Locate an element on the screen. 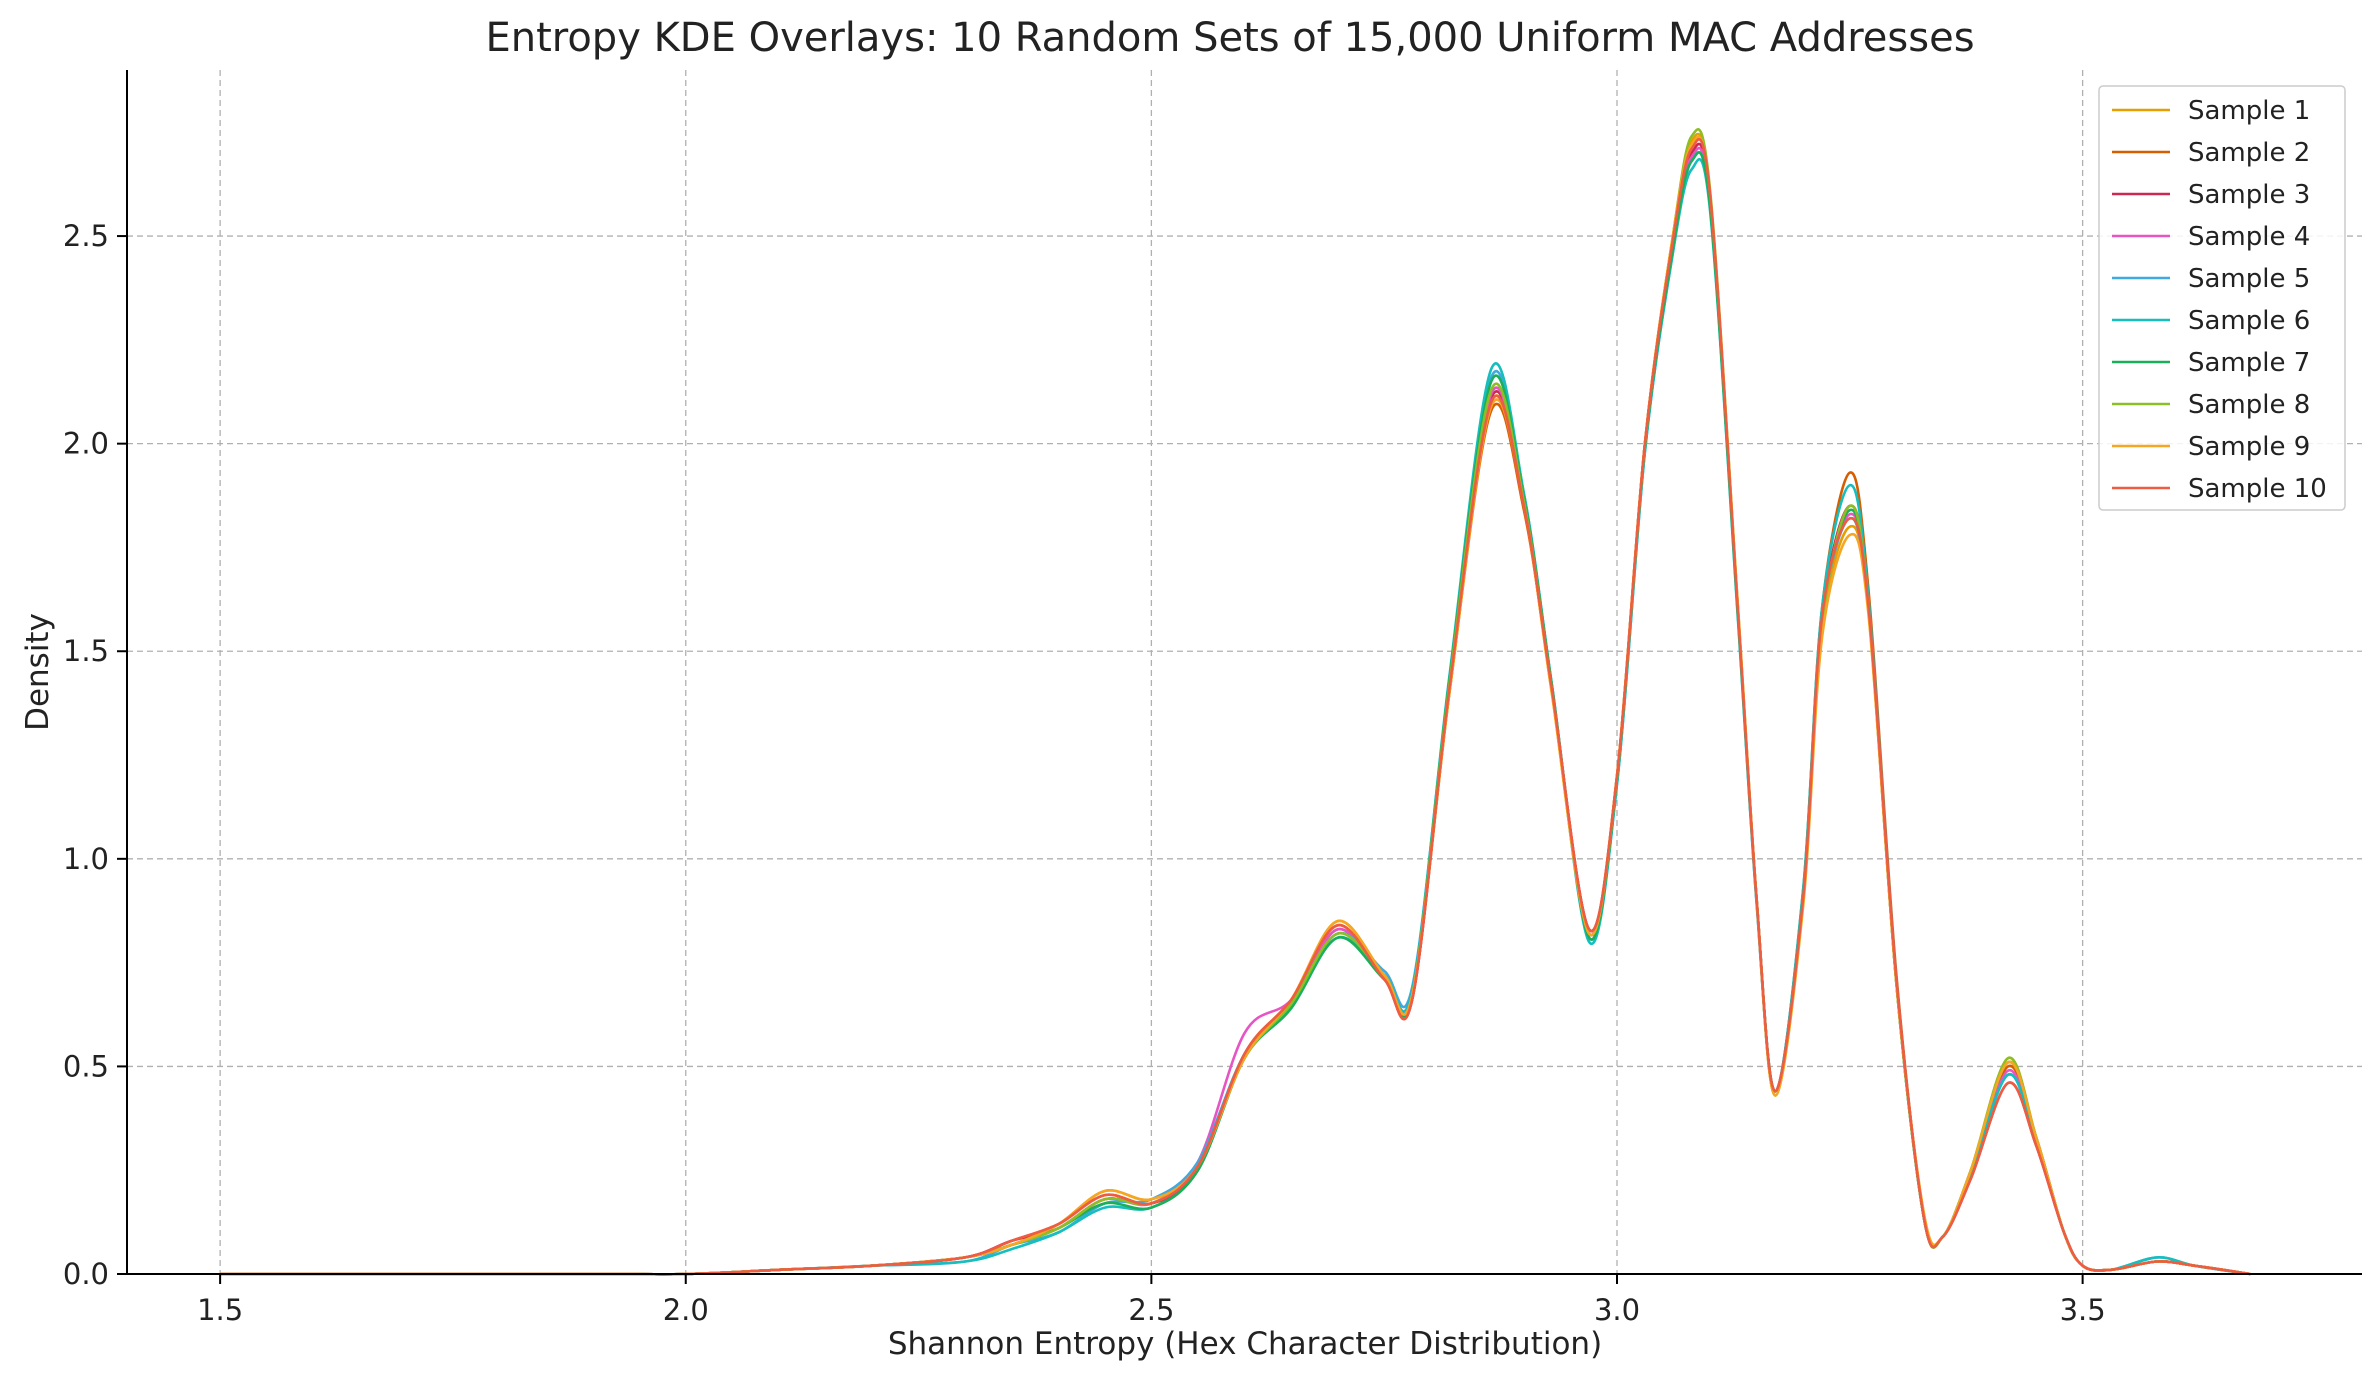 The height and width of the screenshot is (1380, 2379). y-tick-label: 0.5 is located at coordinates (86, 1066).